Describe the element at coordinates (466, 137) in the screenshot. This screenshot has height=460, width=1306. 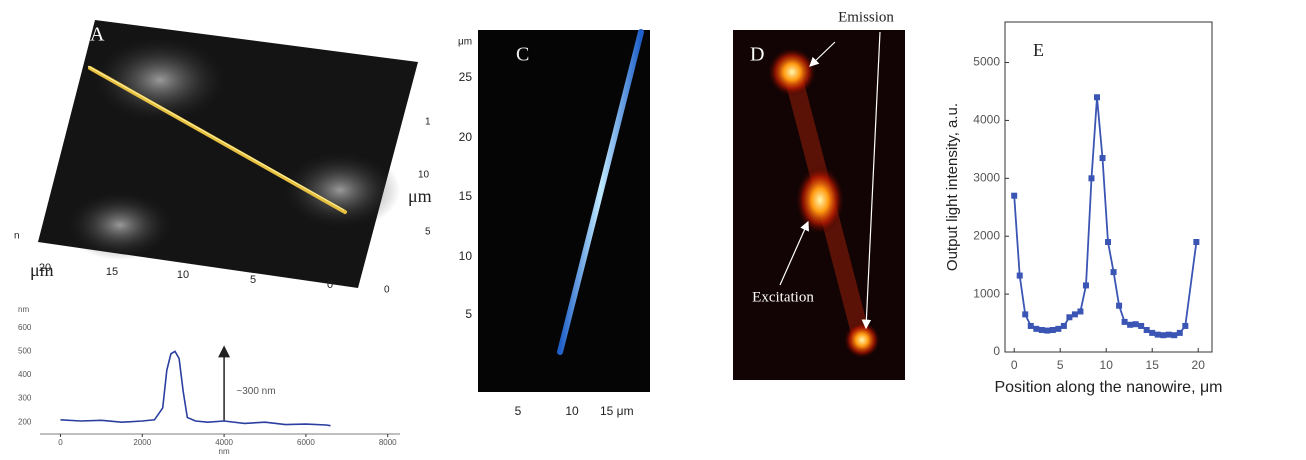
I see `y-tick-label: 20` at that location.